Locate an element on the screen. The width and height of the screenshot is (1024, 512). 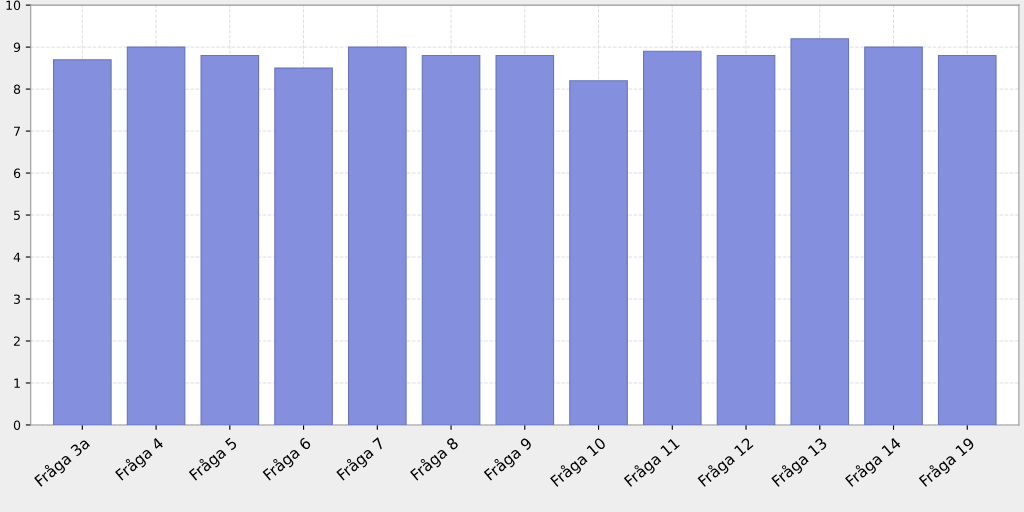
y-tick-label: 4 is located at coordinates (17, 257).